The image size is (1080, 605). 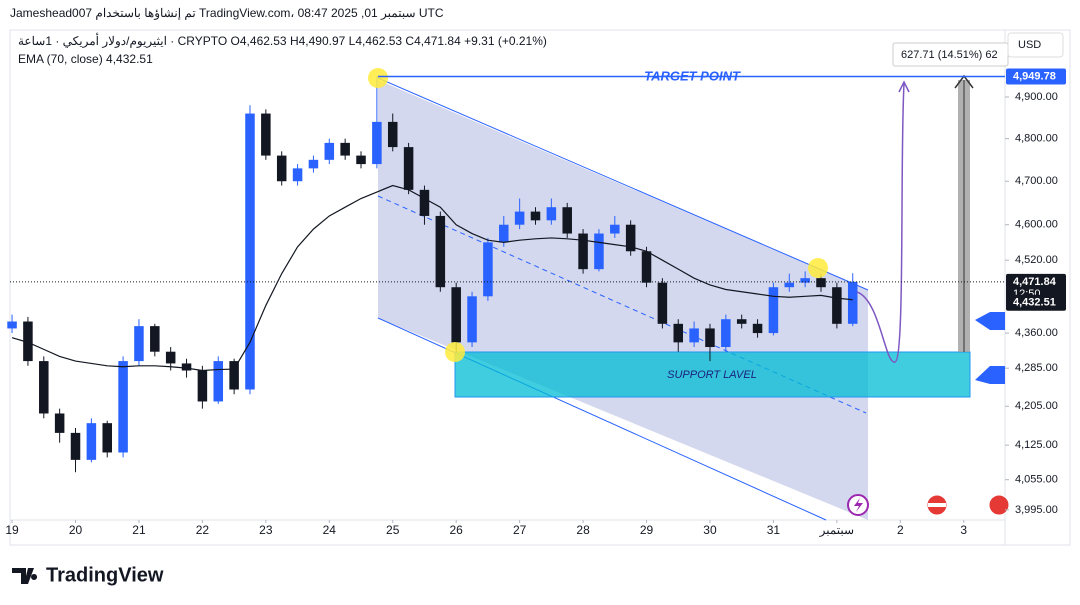 I want to click on measure-label: 627.71 (14.51%) 62, so click(x=949, y=55).